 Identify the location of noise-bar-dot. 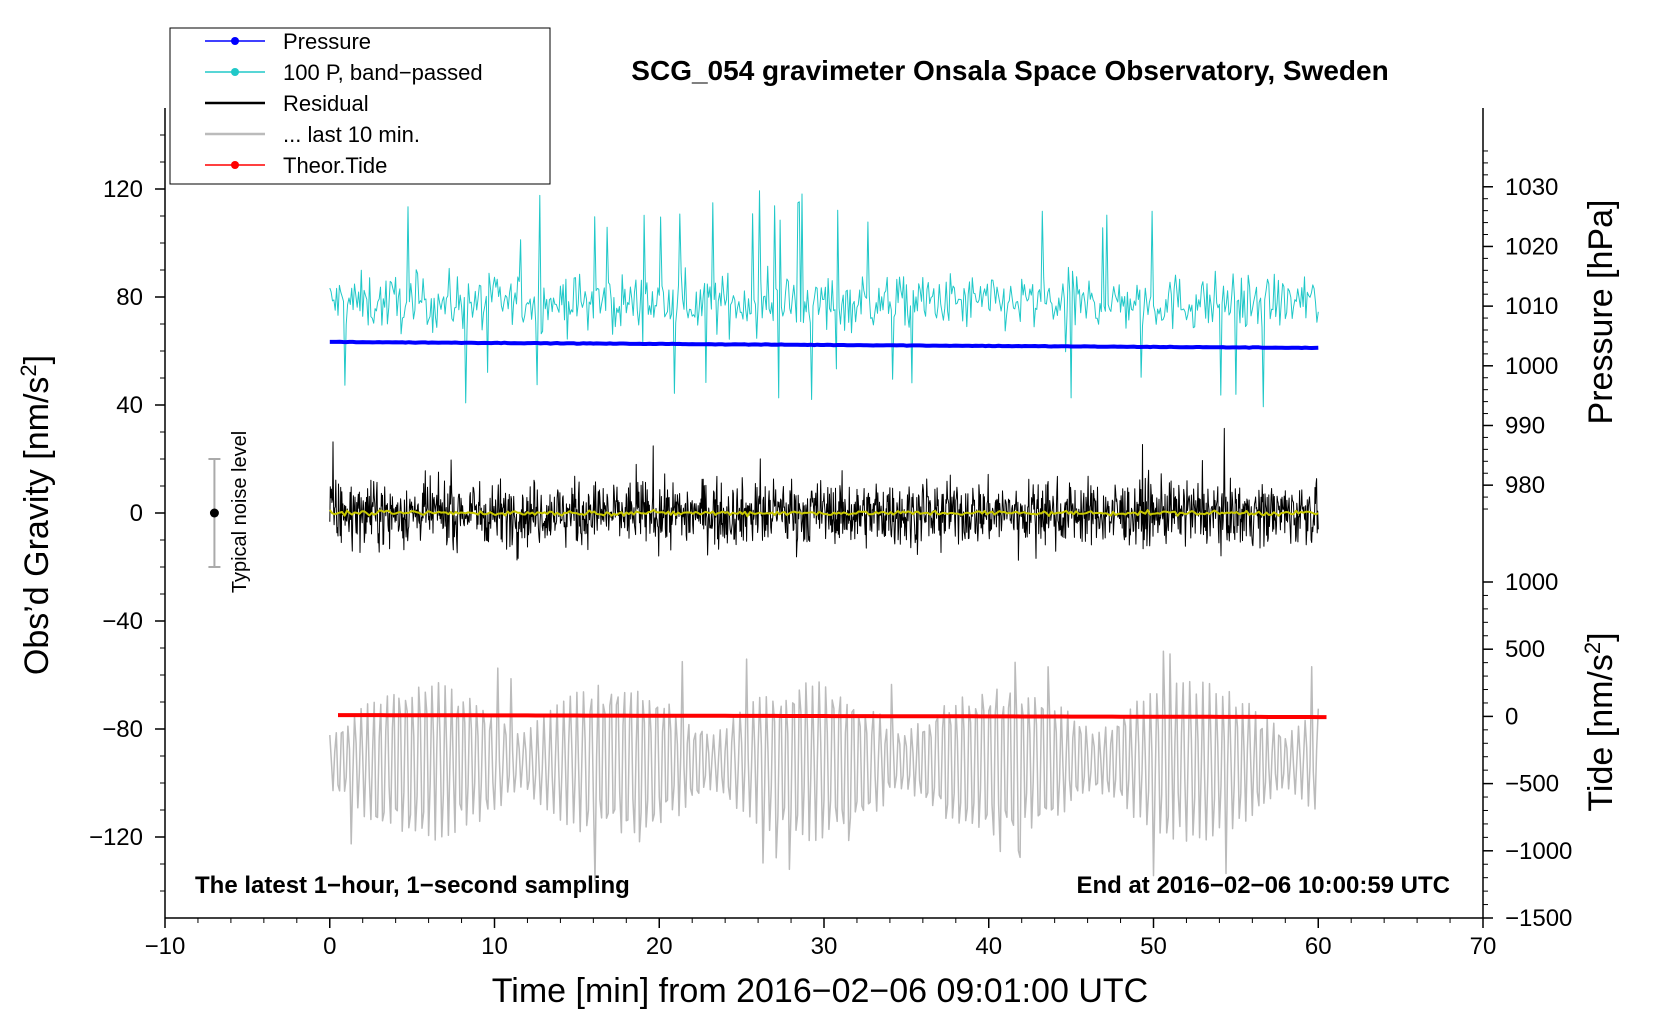
(214, 513).